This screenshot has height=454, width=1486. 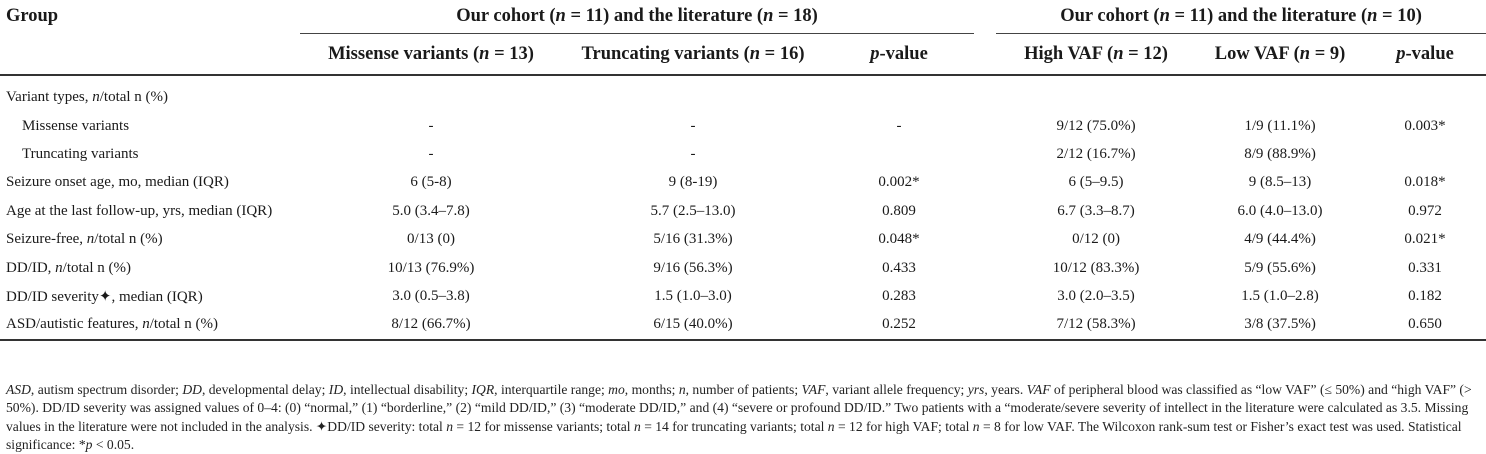 I want to click on table-cell: 1/9 (11.1%), so click(x=1280, y=125).